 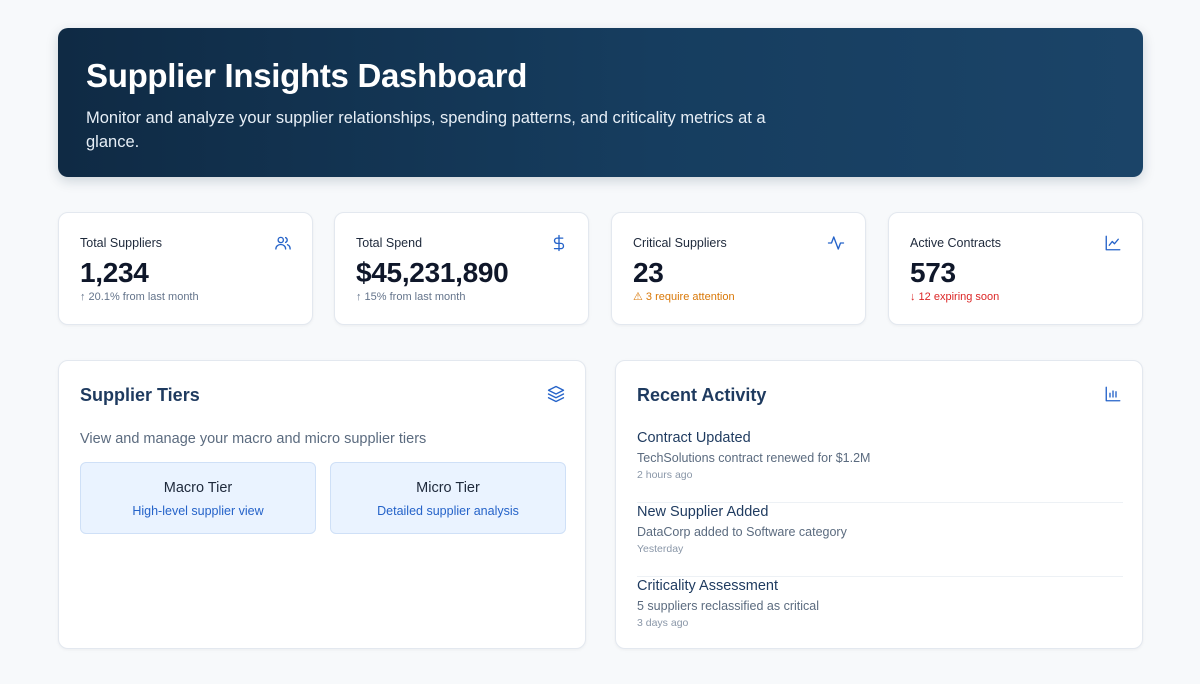 What do you see at coordinates (198, 488) in the screenshot?
I see `tier-title: Macro Tier` at bounding box center [198, 488].